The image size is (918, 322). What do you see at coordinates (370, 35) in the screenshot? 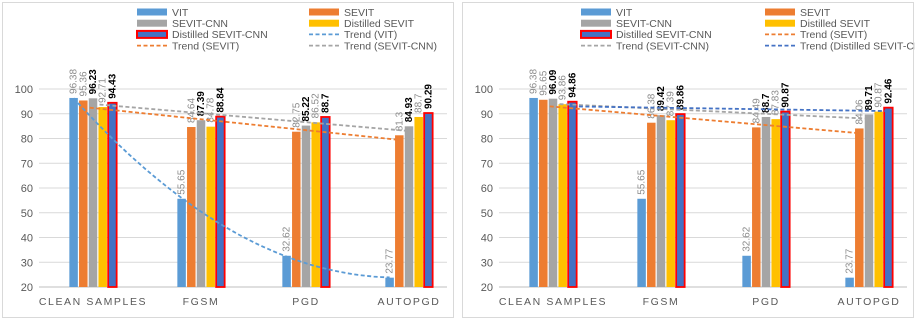
I see `legend-label-trend-vit: Trend (VIT)` at bounding box center [370, 35].